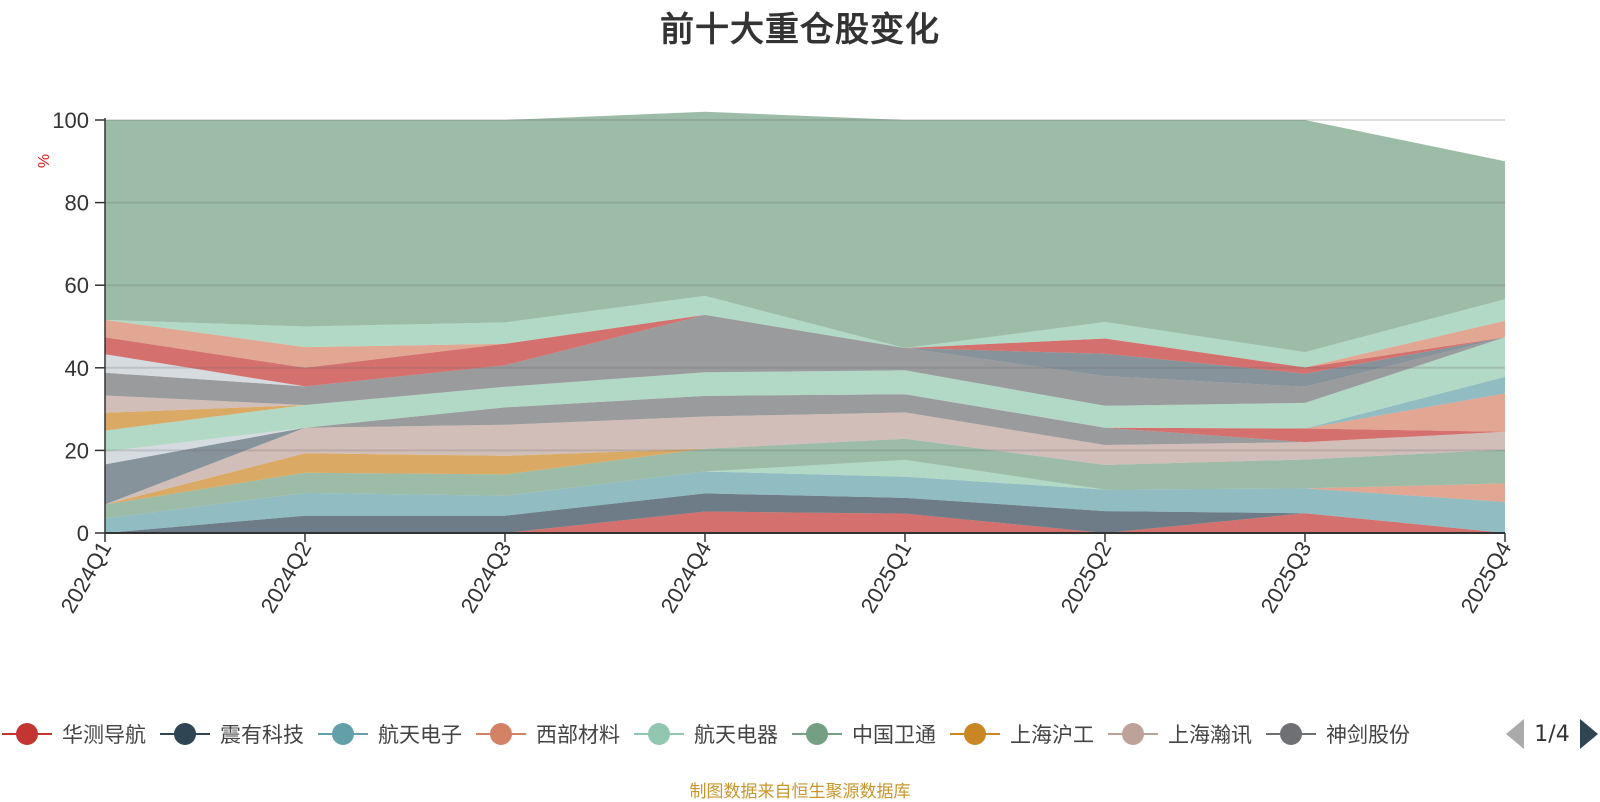 Image resolution: width=1600 pixels, height=802 pixels. What do you see at coordinates (886, 577) in the screenshot?
I see `x-tick-label: 2025Q1` at bounding box center [886, 577].